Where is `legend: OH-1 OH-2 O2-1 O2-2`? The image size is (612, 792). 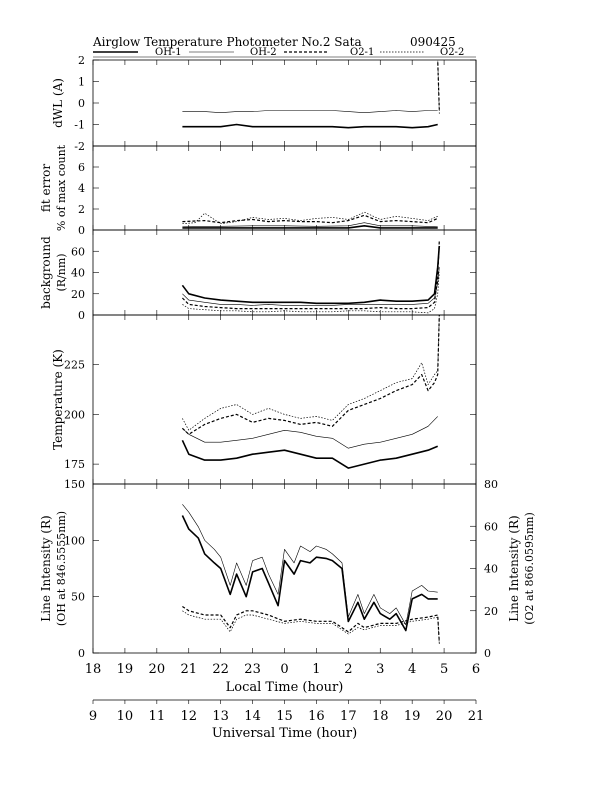
legend: OH-1 OH-2 O2-1 O2-2 is located at coordinates (284, 52).